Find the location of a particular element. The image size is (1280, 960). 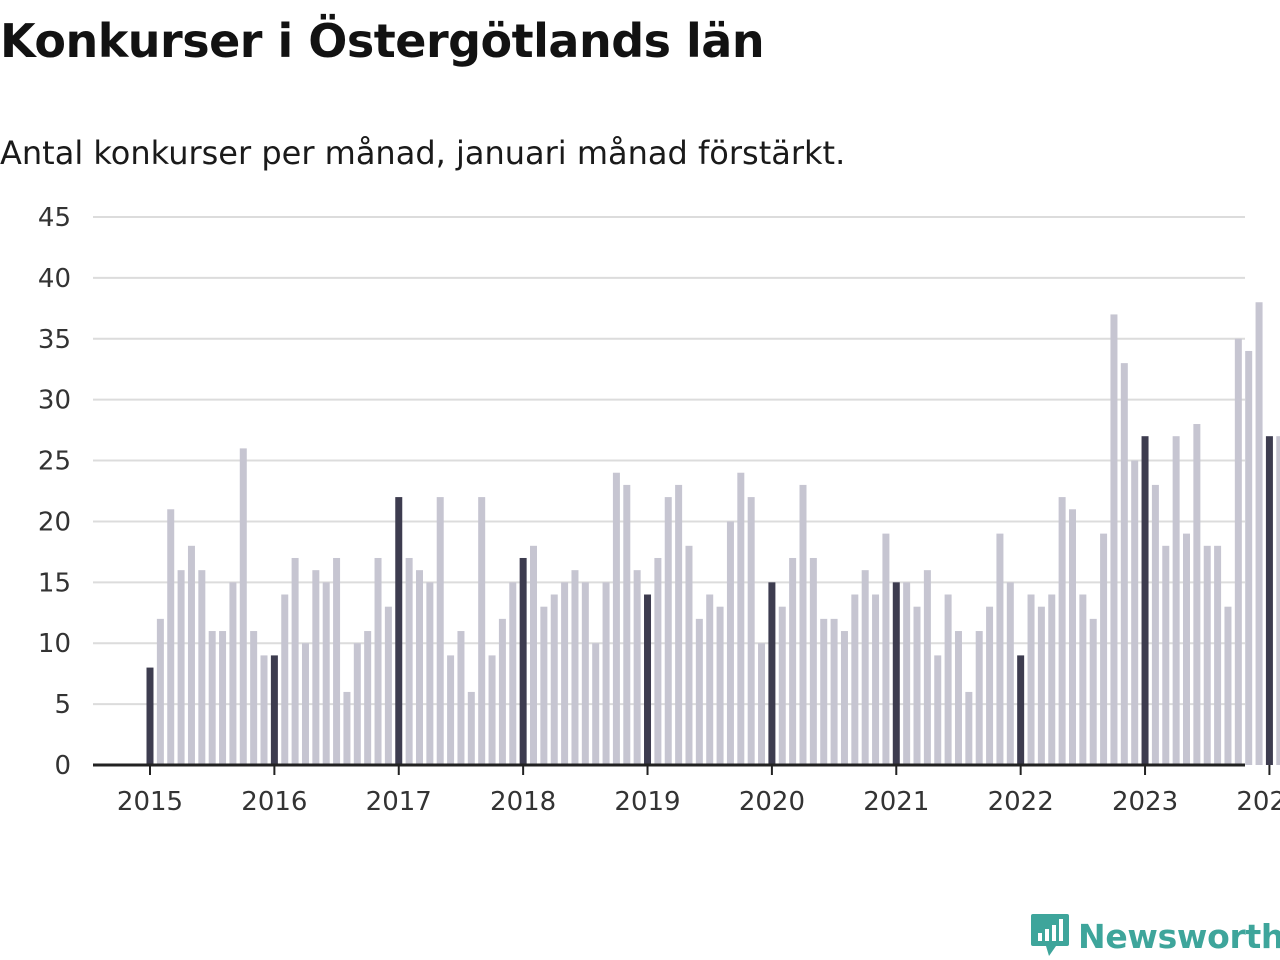

x-tick-label: 2020 is located at coordinates (772, 802).